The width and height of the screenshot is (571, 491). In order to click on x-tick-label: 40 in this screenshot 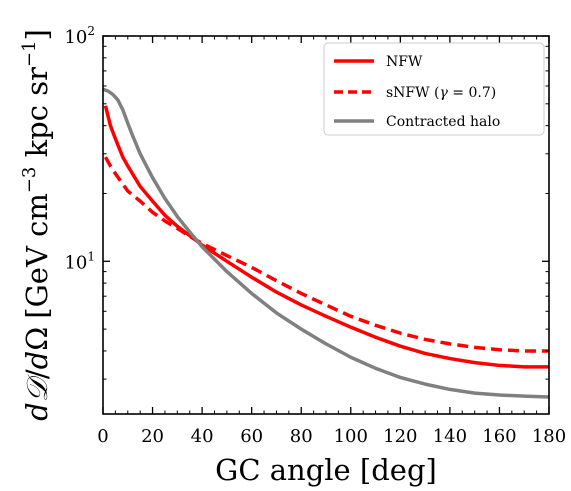, I will do `click(202, 436)`.